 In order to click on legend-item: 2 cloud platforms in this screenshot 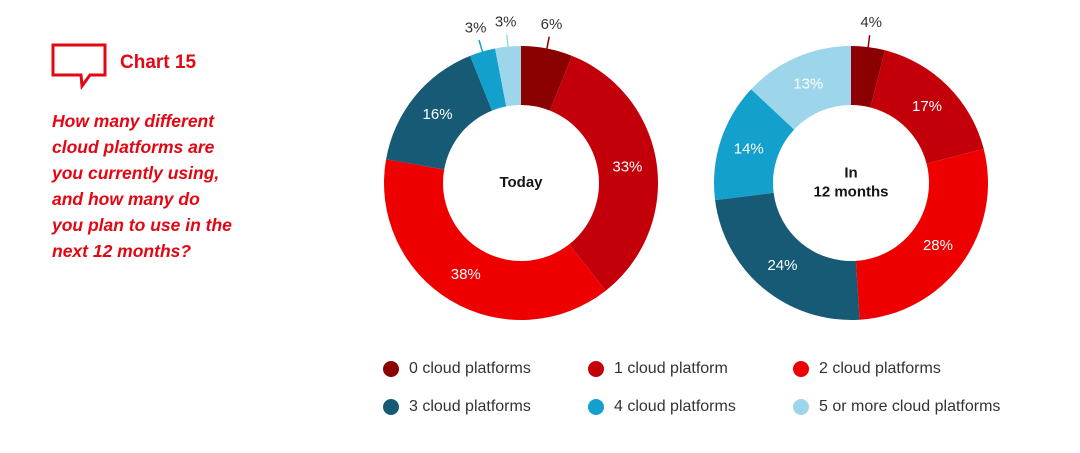, I will do `click(913, 369)`.